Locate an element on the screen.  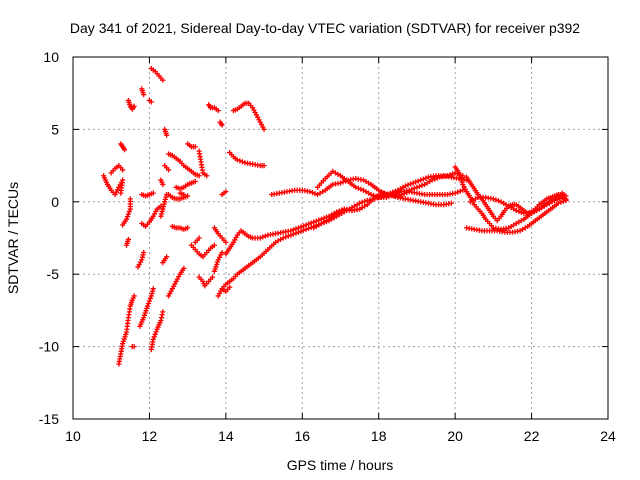
y-tick-label: 0 is located at coordinates (55, 202).